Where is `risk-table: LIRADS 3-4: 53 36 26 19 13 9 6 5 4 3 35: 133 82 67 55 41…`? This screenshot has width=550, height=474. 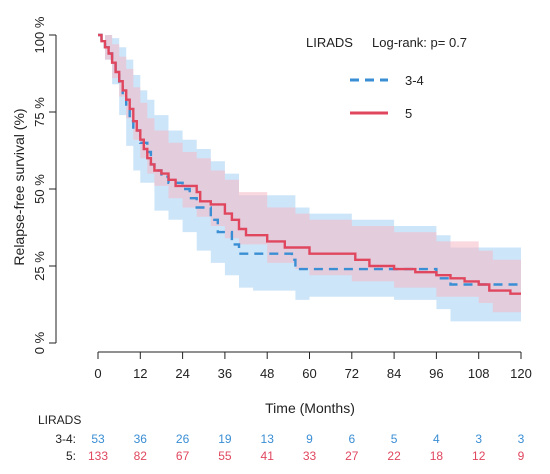 risk-table: LIRADS 3-4: 53 36 26 19 13 9 6 5 4 3 35: 133 82 67 55 41… is located at coordinates (281, 438).